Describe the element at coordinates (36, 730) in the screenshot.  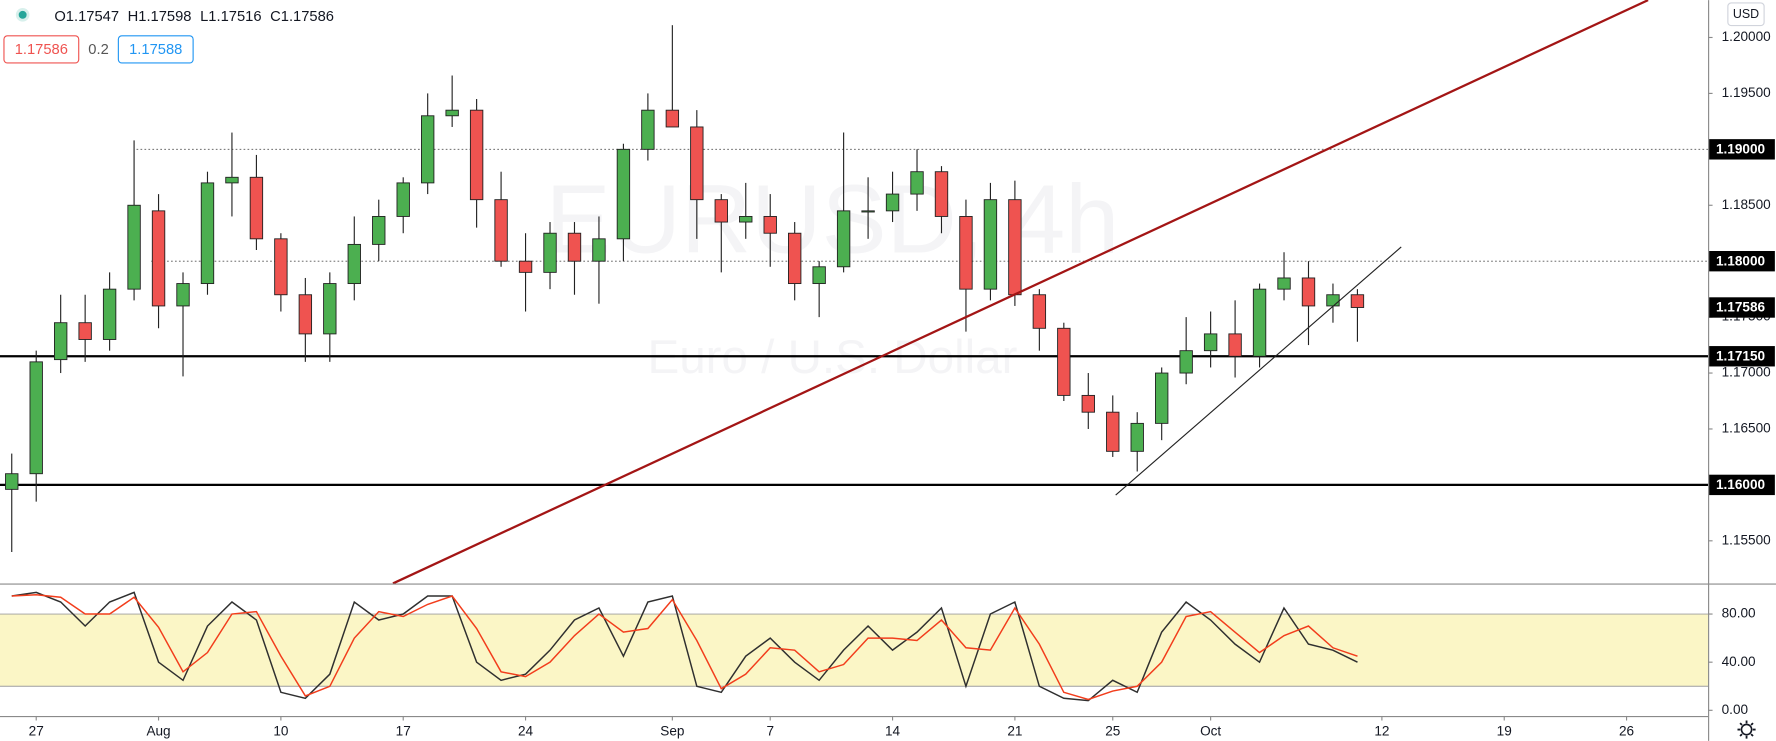
I see `x-tick-label: 27` at that location.